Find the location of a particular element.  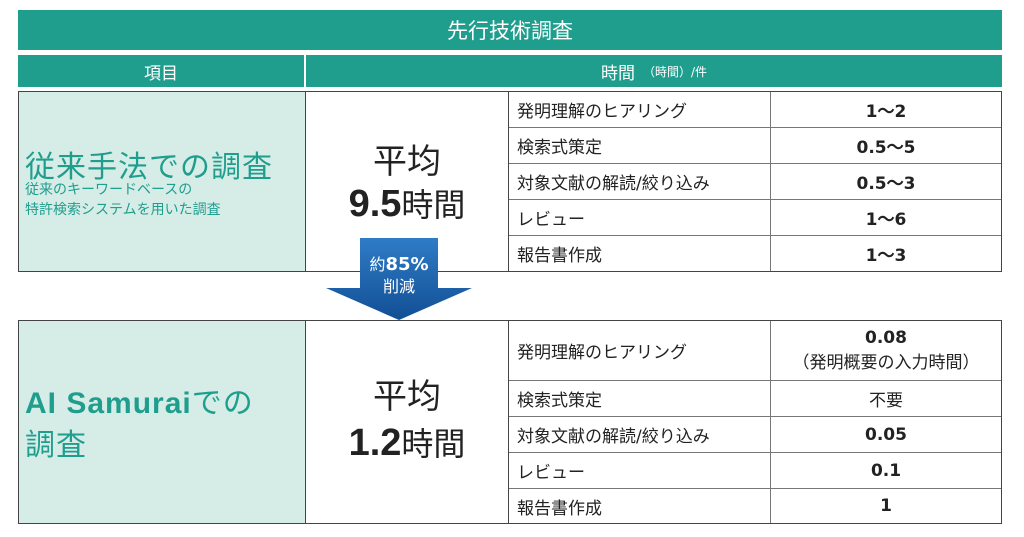

reduction-arrow-icon is located at coordinates (399, 279).